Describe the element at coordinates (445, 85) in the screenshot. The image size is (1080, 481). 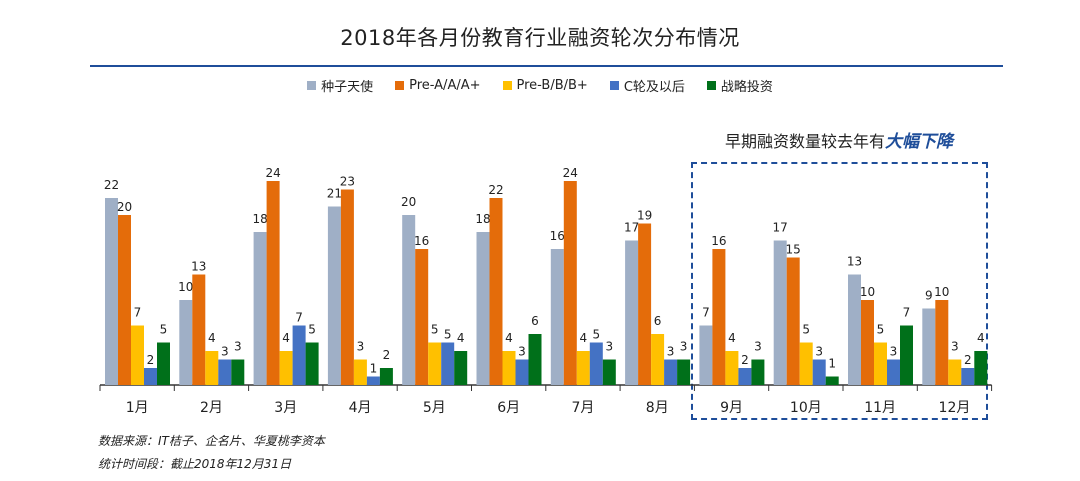
I see `legend-label-series-a: Pre-A/A/A+` at that location.